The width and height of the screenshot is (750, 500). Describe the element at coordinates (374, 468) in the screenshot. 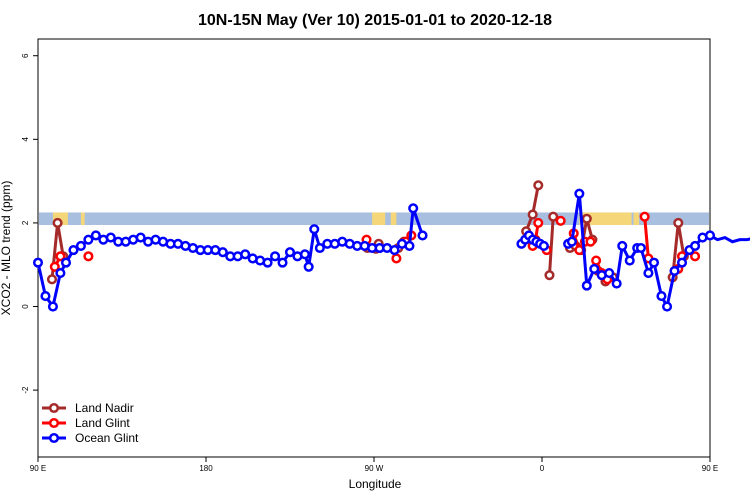

I see `x-tick-label: 90 W` at that location.